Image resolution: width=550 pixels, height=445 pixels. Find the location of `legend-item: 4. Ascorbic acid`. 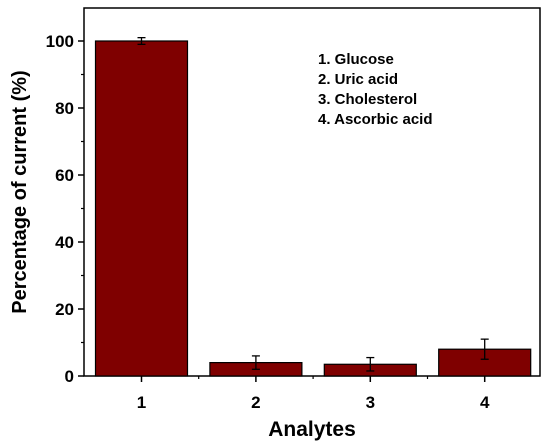

legend-item: 4. Ascorbic acid is located at coordinates (375, 119).